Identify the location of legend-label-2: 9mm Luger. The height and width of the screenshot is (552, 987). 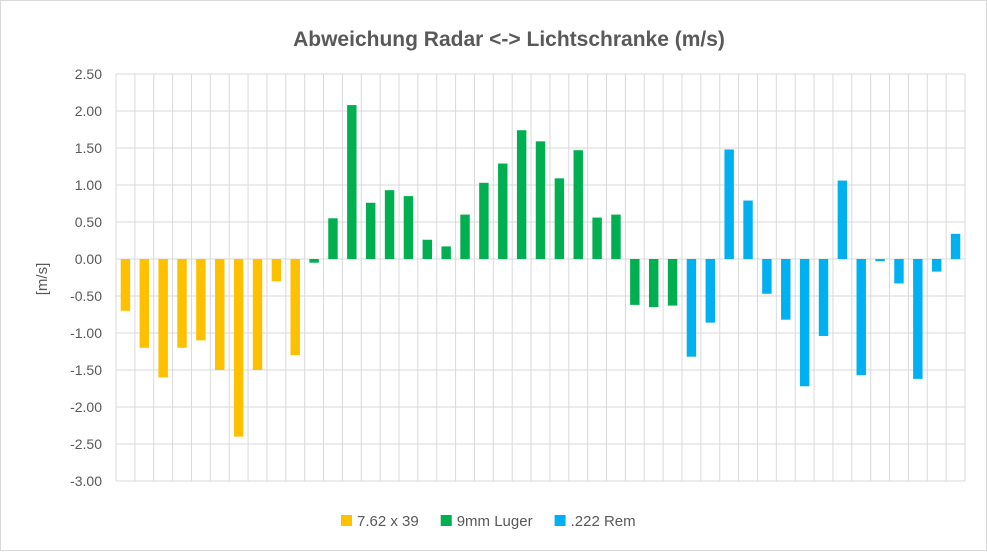
(495, 521).